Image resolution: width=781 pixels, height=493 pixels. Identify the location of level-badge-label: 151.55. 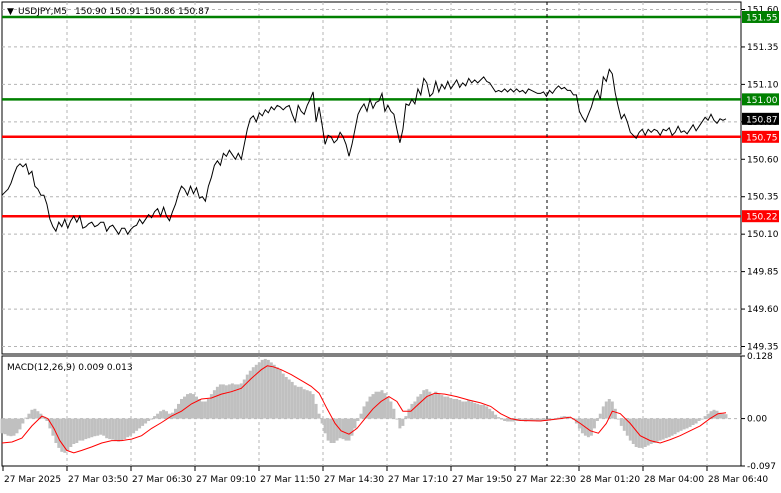
(762, 18).